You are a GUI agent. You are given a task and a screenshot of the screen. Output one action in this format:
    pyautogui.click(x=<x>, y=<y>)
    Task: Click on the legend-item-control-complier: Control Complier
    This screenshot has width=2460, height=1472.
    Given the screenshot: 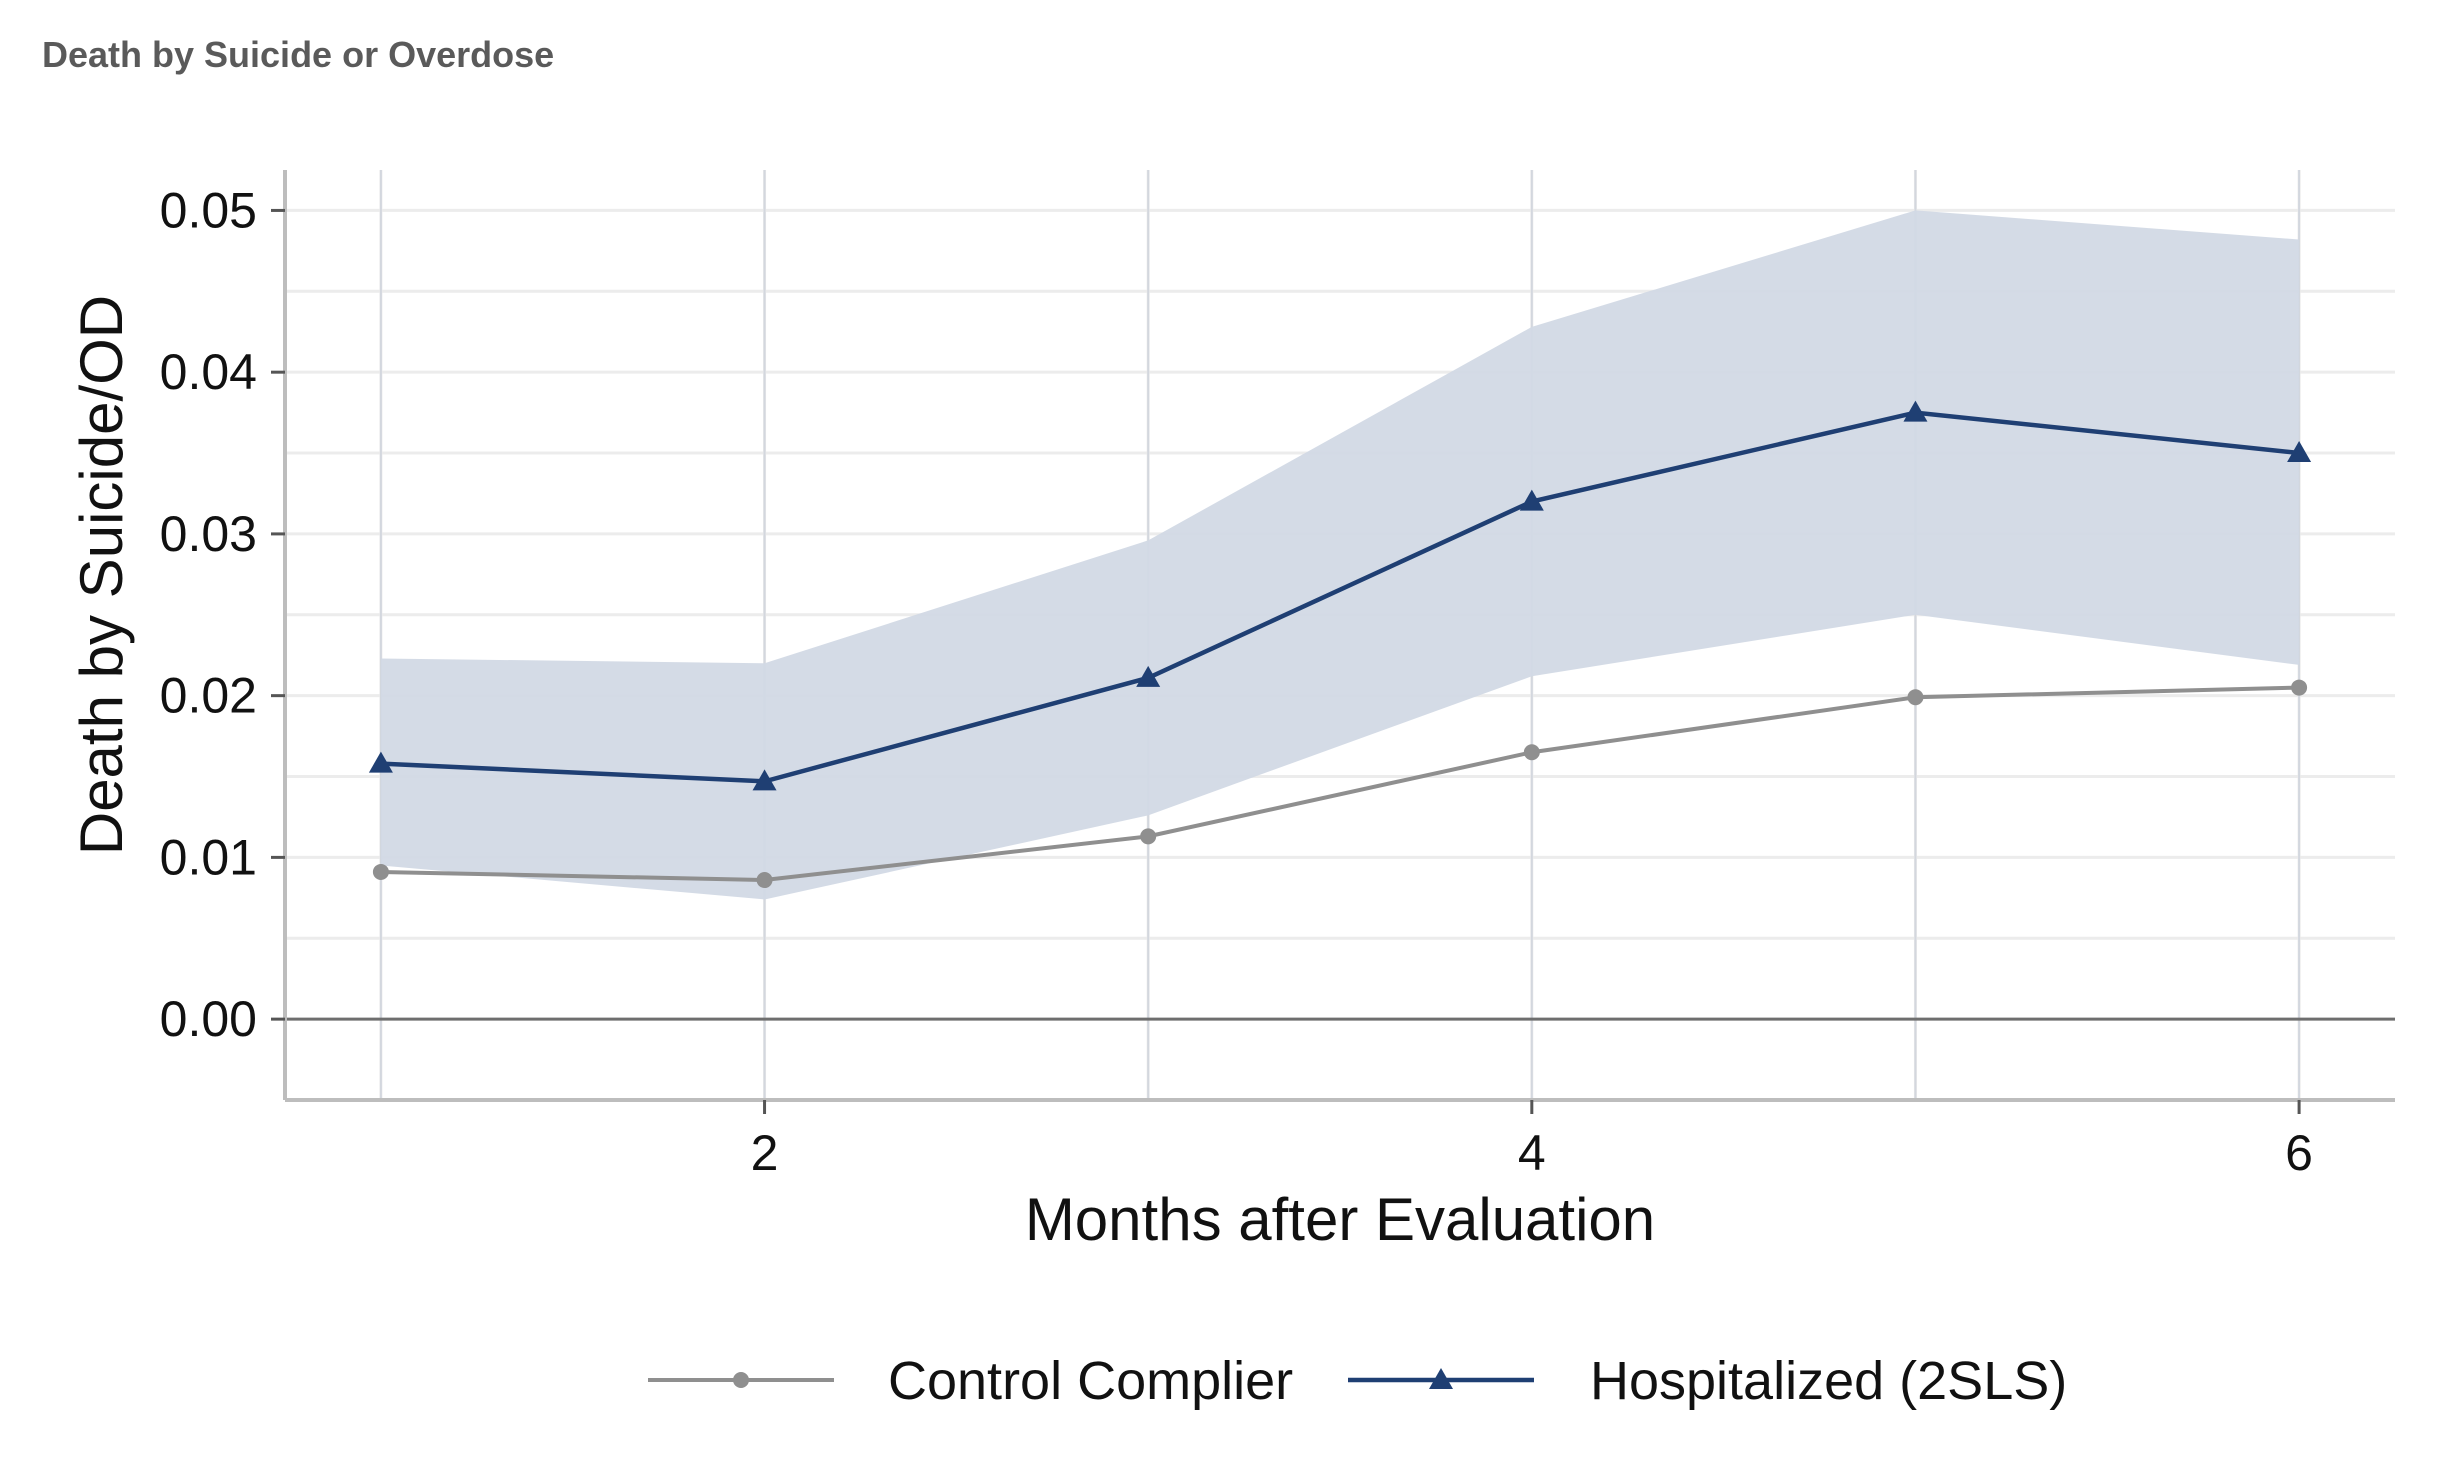 What is the action you would take?
    pyautogui.click(x=970, y=1381)
    